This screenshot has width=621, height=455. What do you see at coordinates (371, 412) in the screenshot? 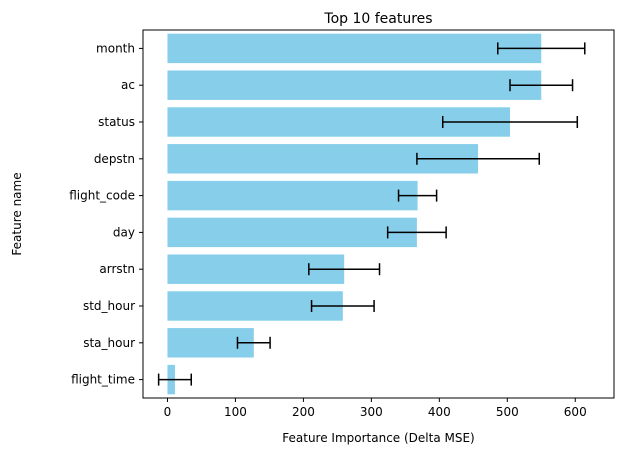
I see `x-tick-label-300: 300` at bounding box center [371, 412].